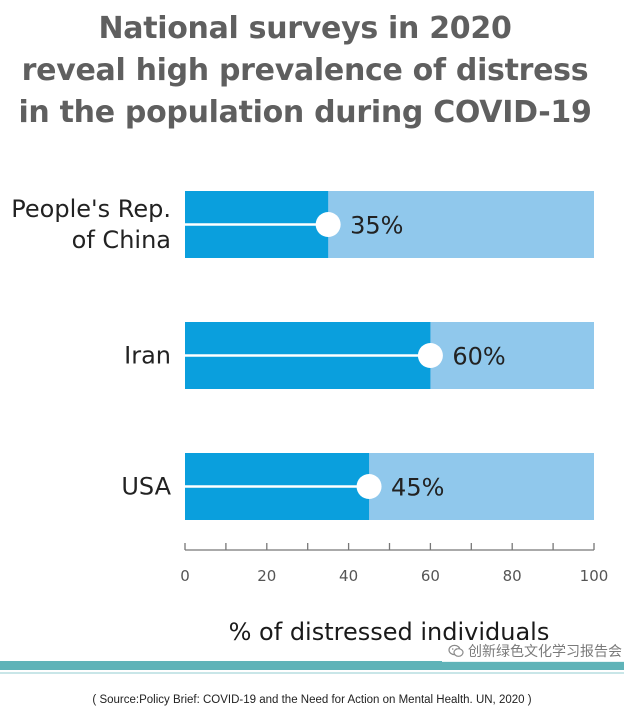 Image resolution: width=624 pixels, height=717 pixels. What do you see at coordinates (456, 650) in the screenshot?
I see `wechat-icon` at bounding box center [456, 650].